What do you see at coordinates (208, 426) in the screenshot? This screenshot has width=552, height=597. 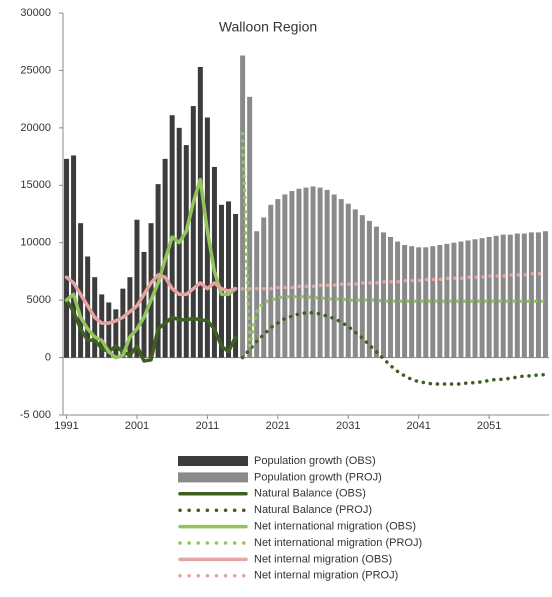 I see `x-tick-label: 2011` at bounding box center [208, 426].